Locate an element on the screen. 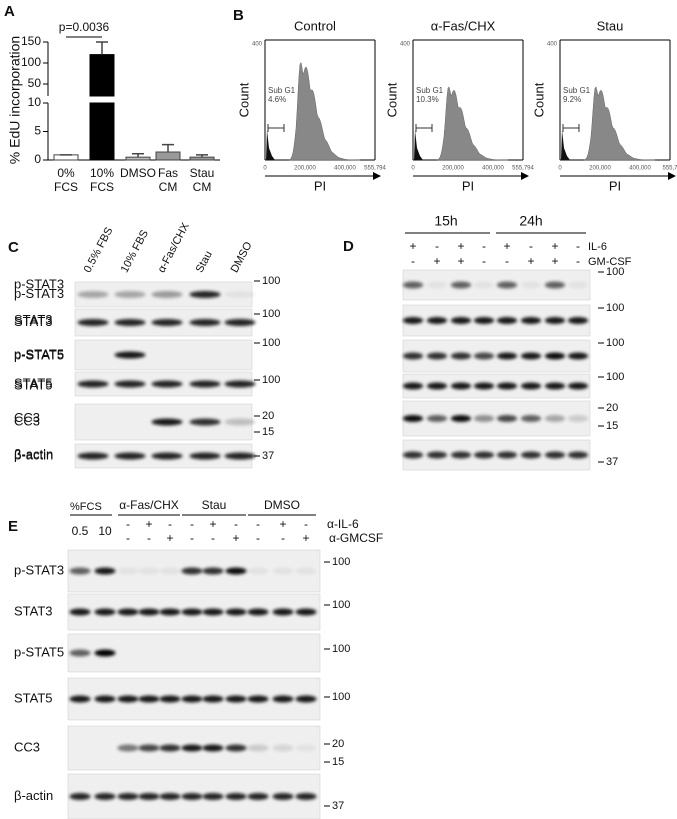  x-axis-label: PI is located at coordinates (320, 185).